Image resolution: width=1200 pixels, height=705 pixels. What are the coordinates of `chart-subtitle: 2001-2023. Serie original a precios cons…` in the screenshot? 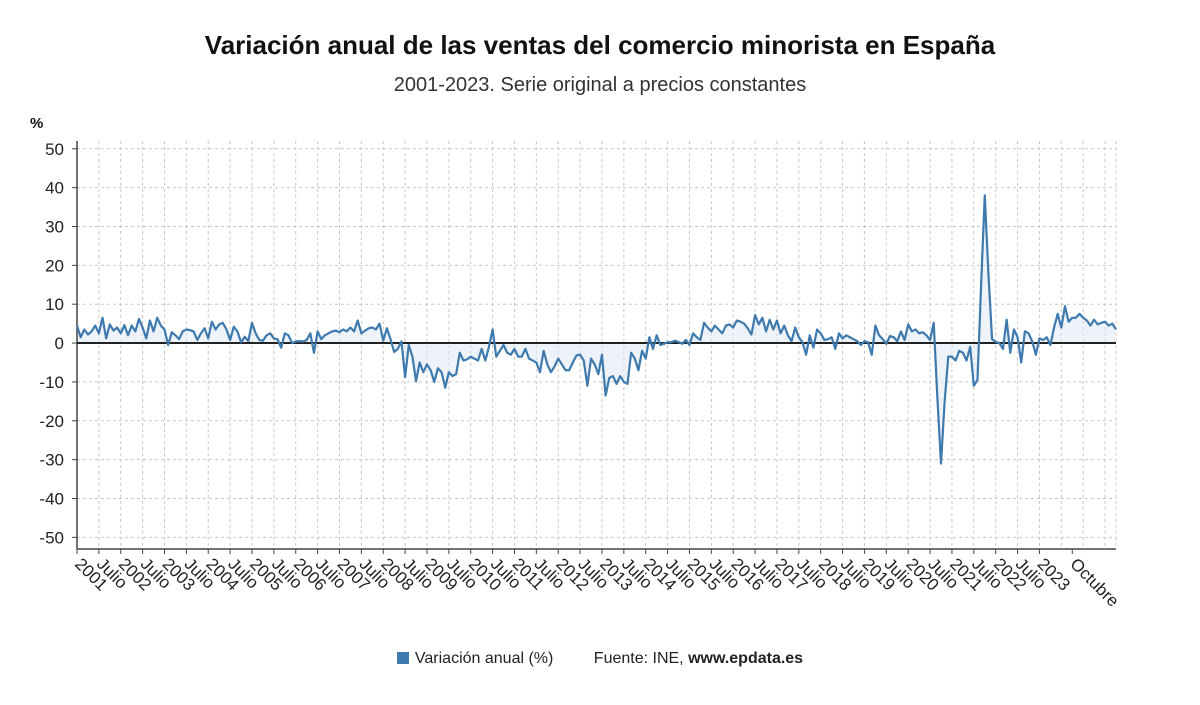 It's located at (600, 85).